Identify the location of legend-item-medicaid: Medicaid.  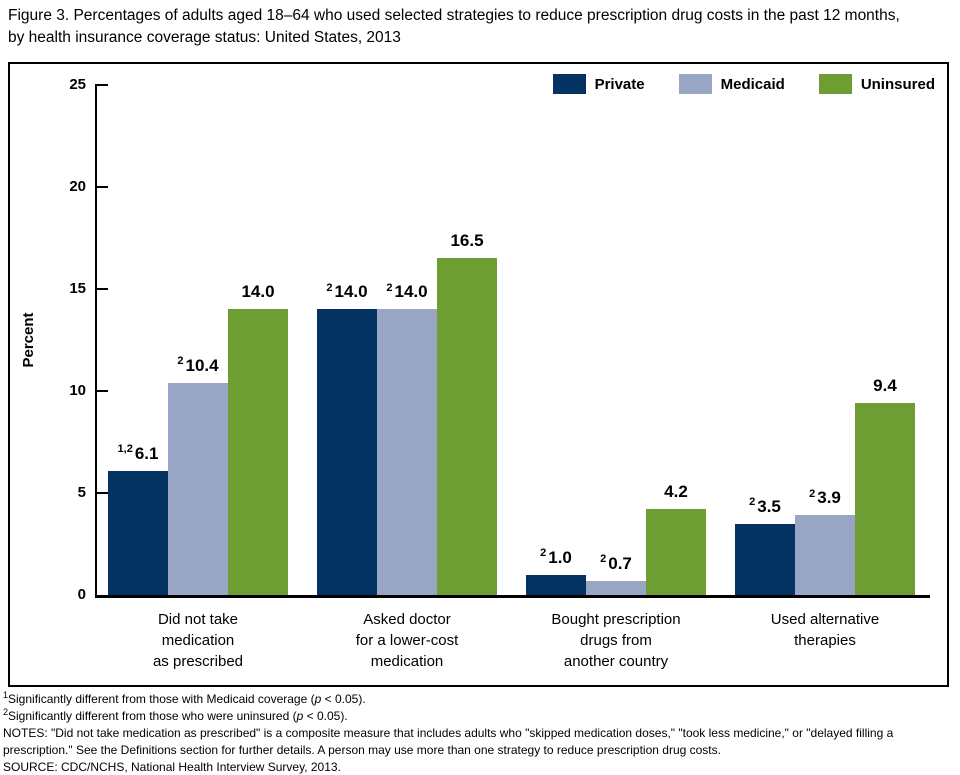
(731, 84).